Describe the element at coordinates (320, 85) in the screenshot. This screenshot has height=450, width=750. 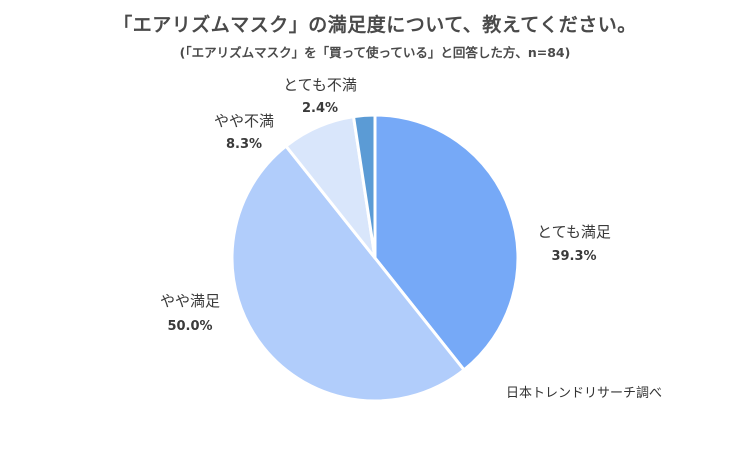
I see `slice-label-very-dissatisfied: とても不満` at that location.